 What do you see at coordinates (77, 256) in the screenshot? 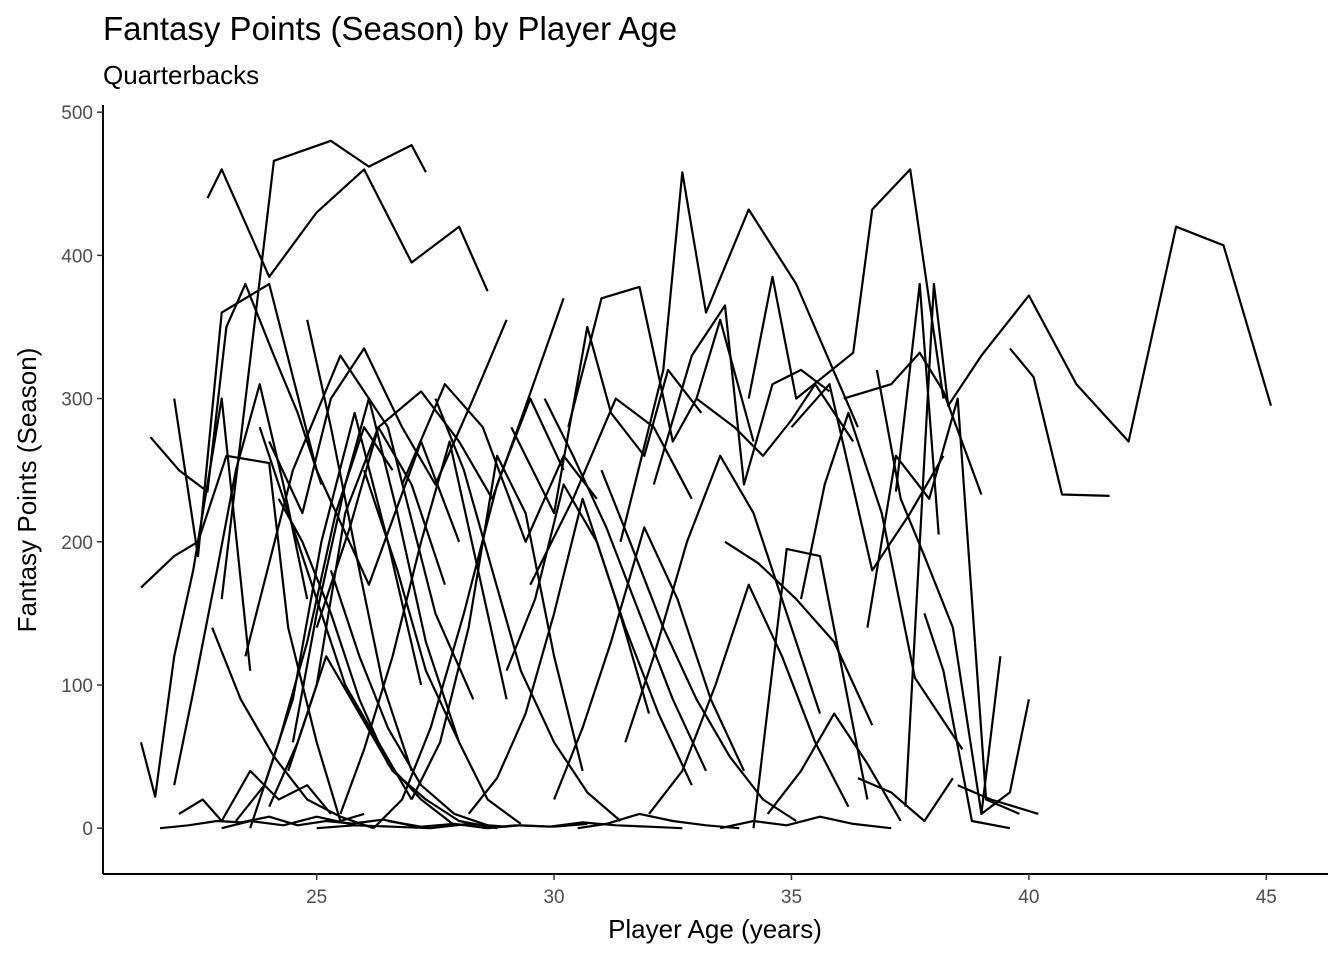
I see `y-tick-label: 400` at bounding box center [77, 256].